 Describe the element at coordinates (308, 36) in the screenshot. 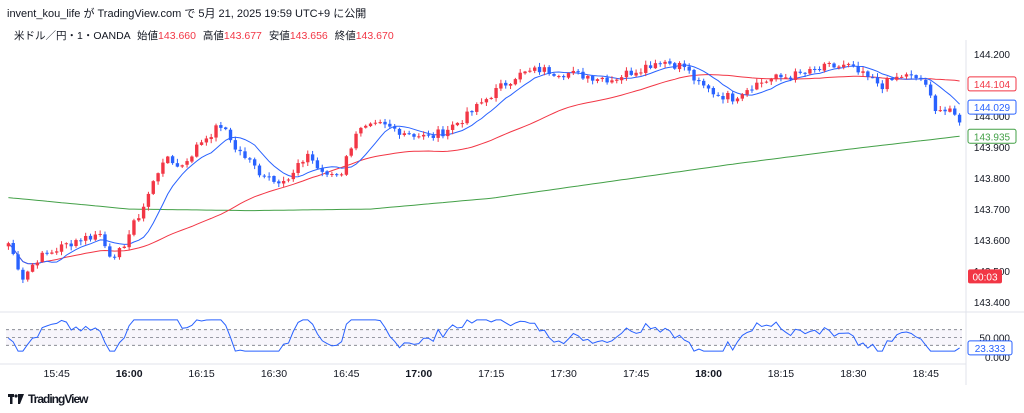

I see `low-value: 143.656` at that location.